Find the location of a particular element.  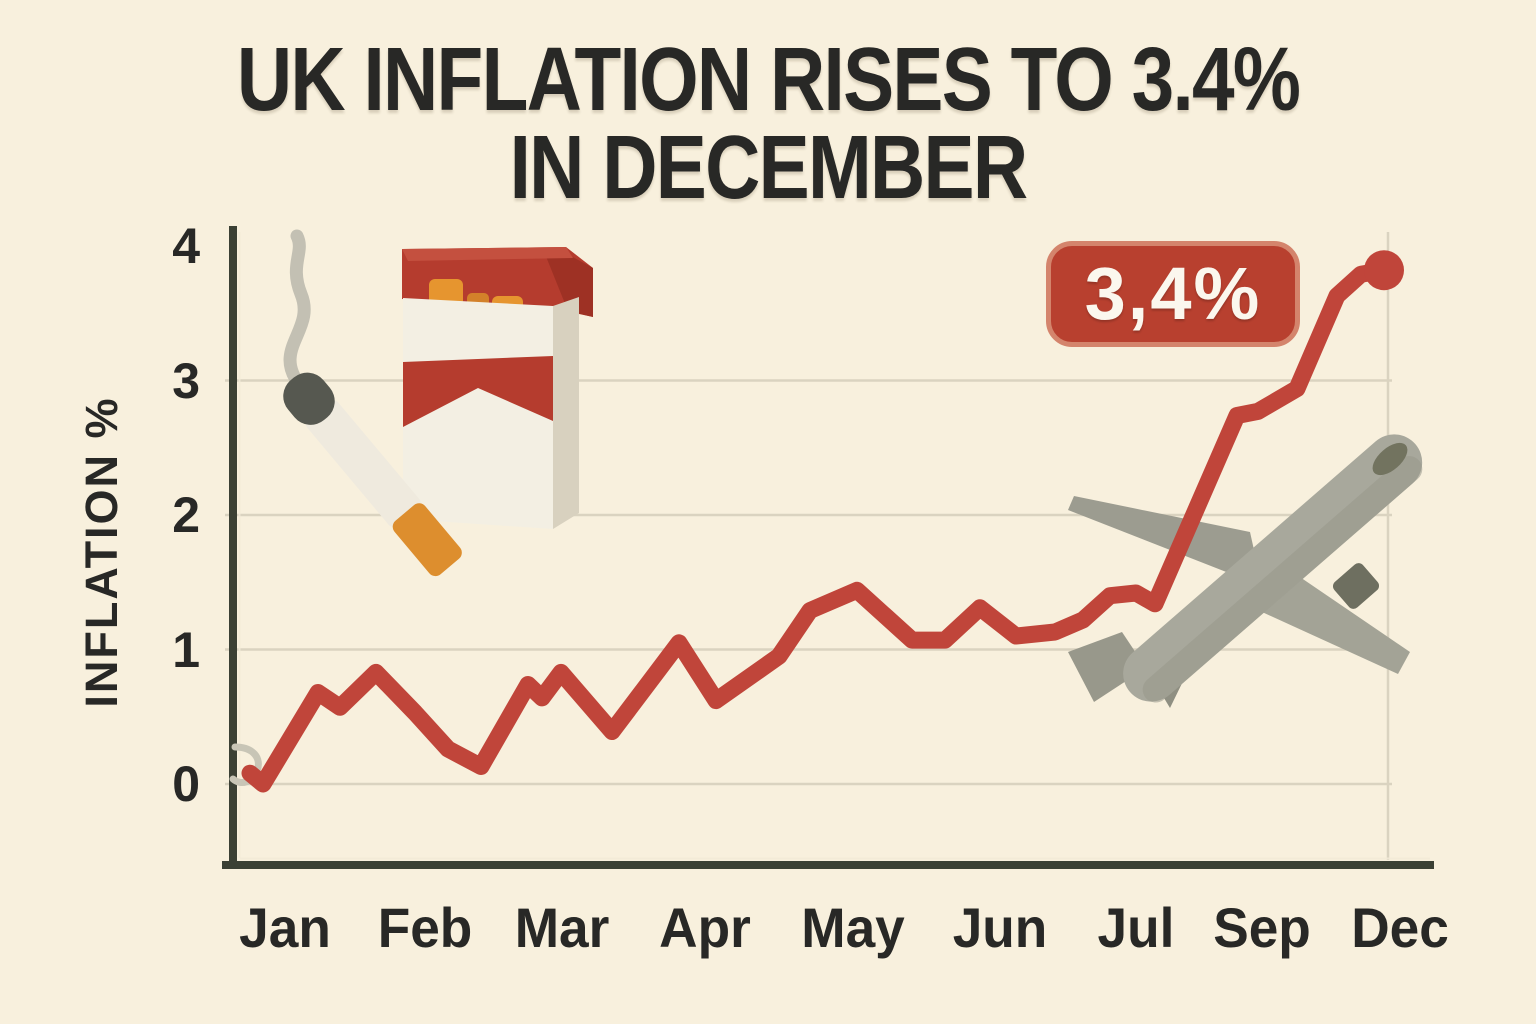

y-axis-line is located at coordinates (233, 547).